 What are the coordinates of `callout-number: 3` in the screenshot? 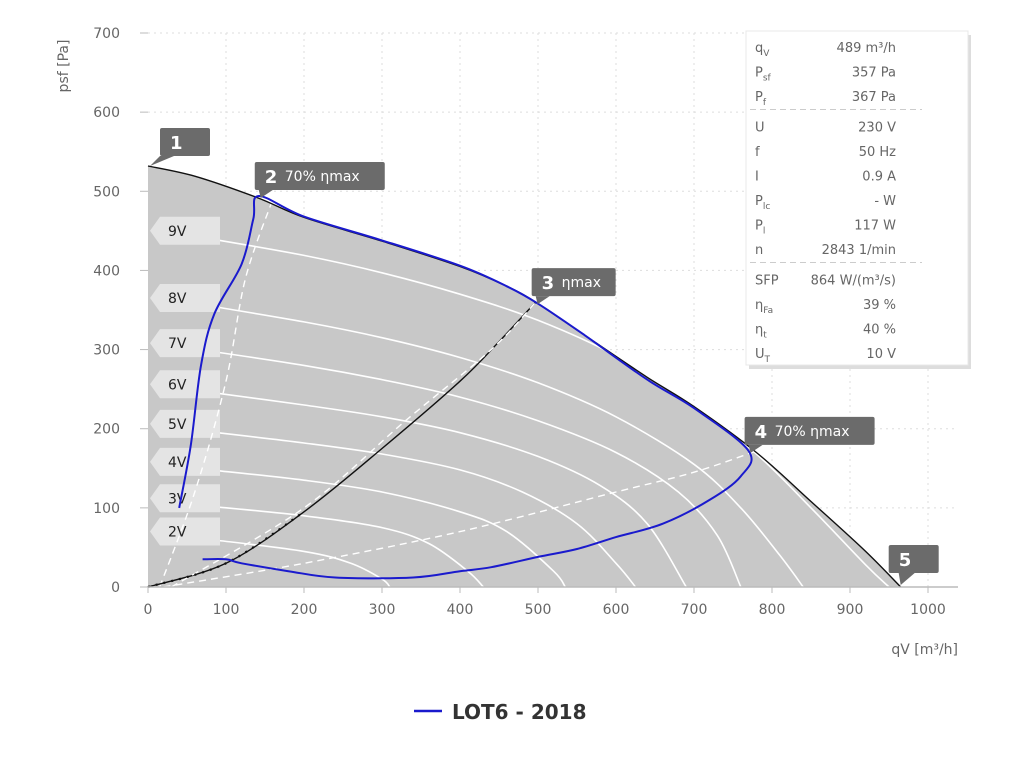 It's located at (548, 283).